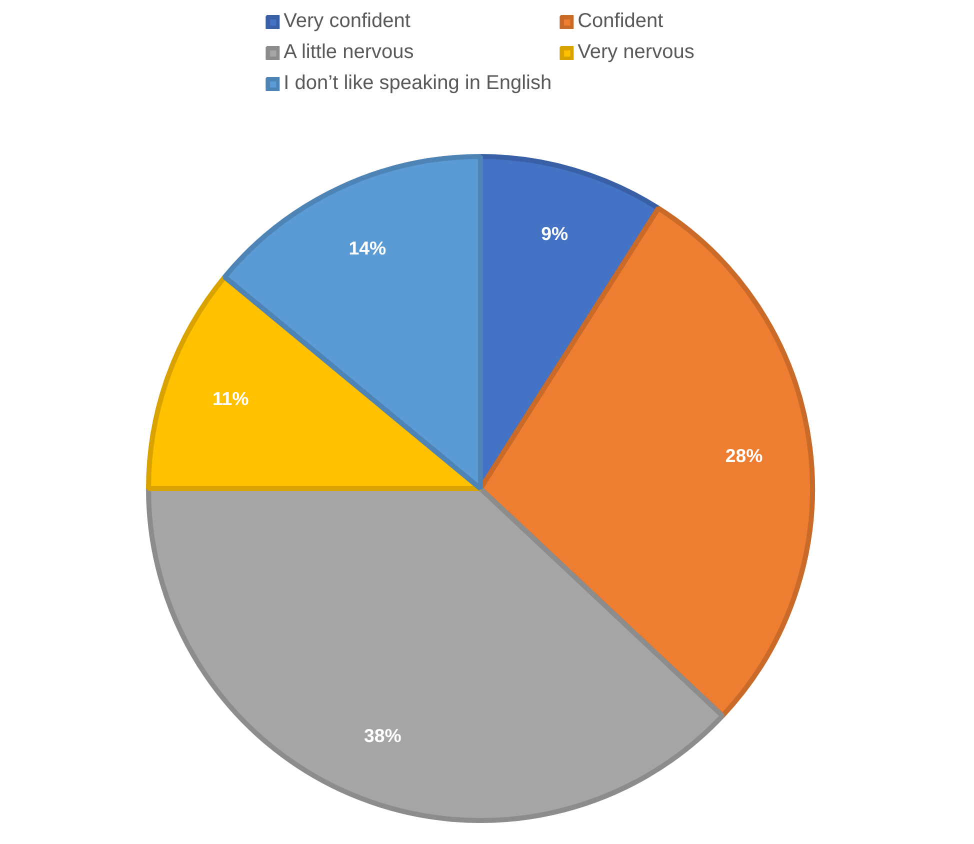 This screenshot has width=974, height=844. What do you see at coordinates (636, 52) in the screenshot?
I see `legend-label: Very nervous` at bounding box center [636, 52].